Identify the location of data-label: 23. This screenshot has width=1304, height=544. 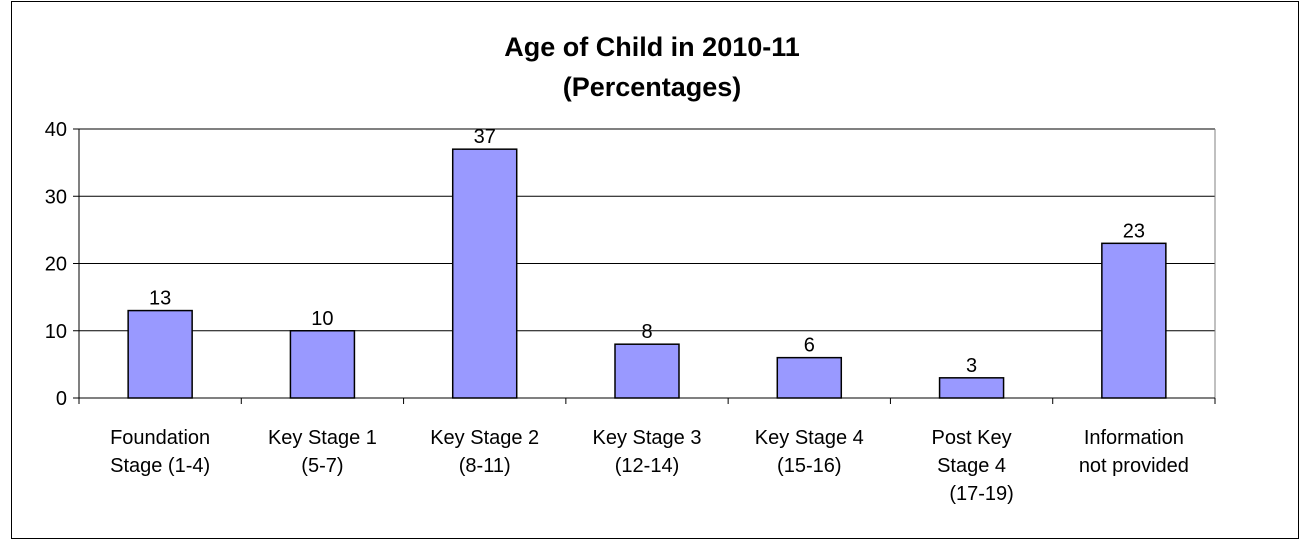
(1134, 231).